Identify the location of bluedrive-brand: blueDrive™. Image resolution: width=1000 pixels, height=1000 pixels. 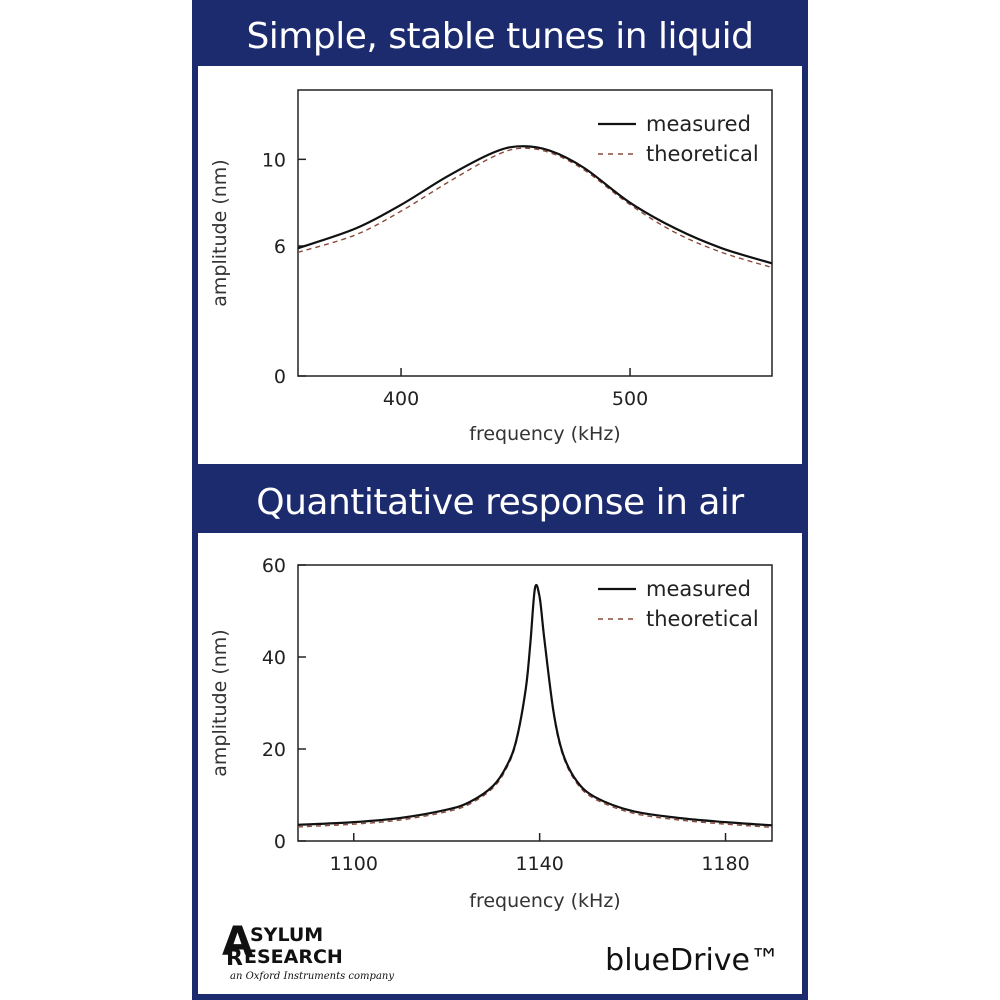
(692, 960).